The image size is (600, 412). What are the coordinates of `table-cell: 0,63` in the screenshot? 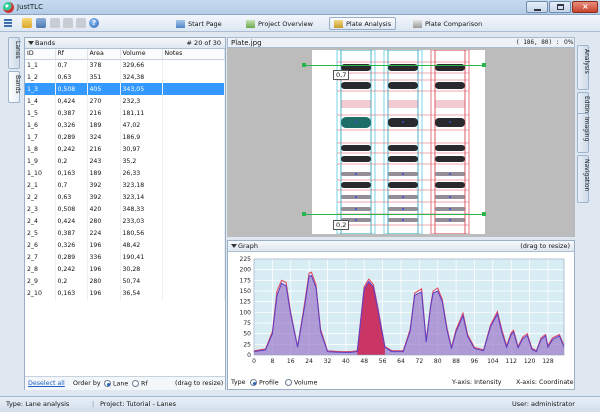 It's located at (71, 197).